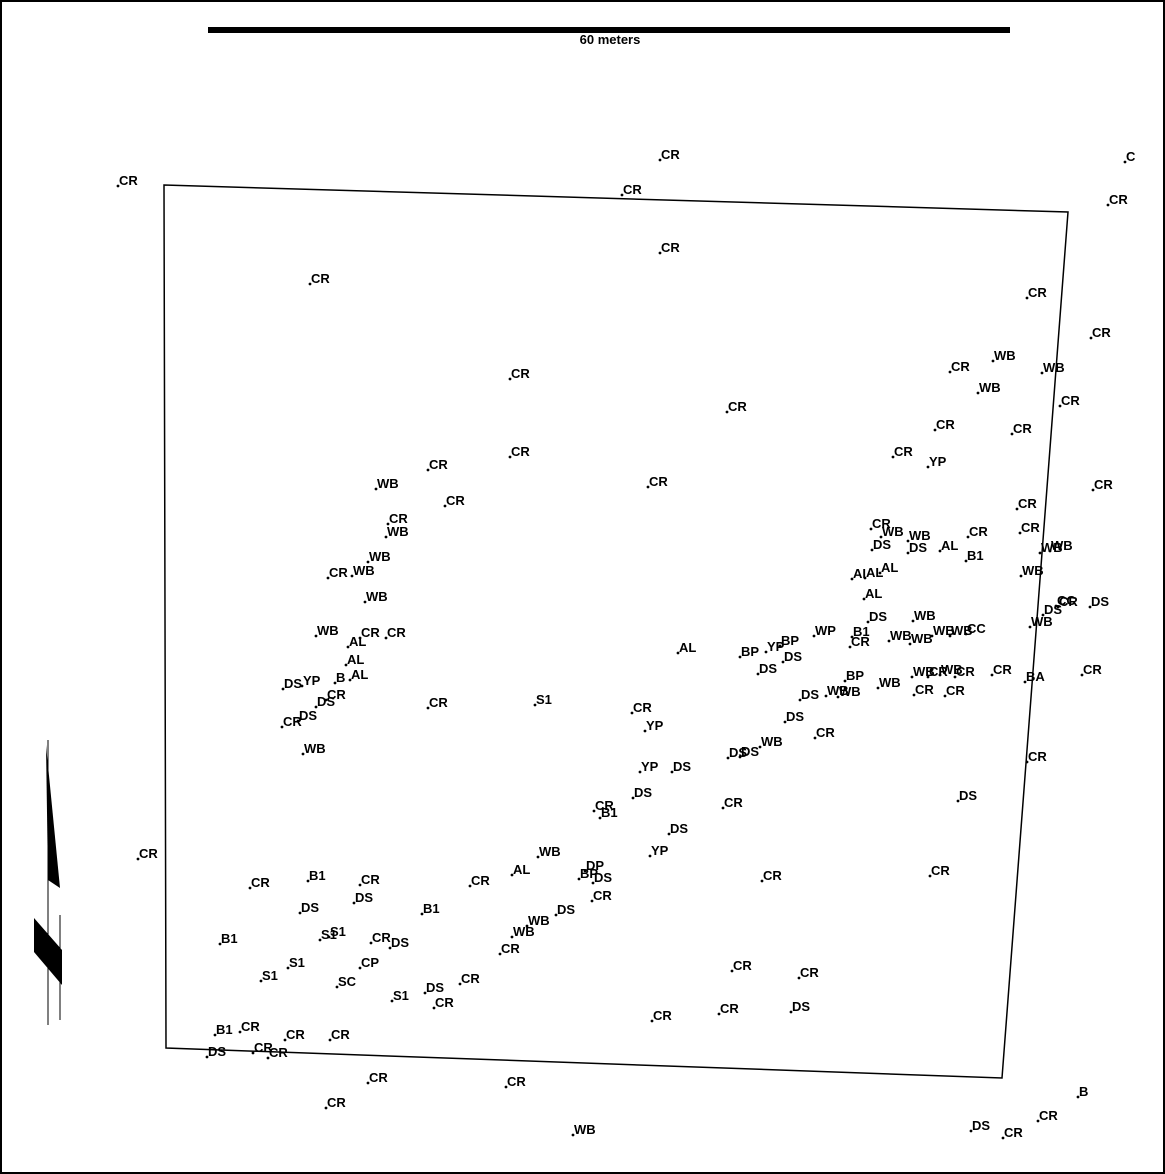 This screenshot has height=1174, width=1165. What do you see at coordinates (1129, 156) in the screenshot?
I see `tree-marker: C` at bounding box center [1129, 156].